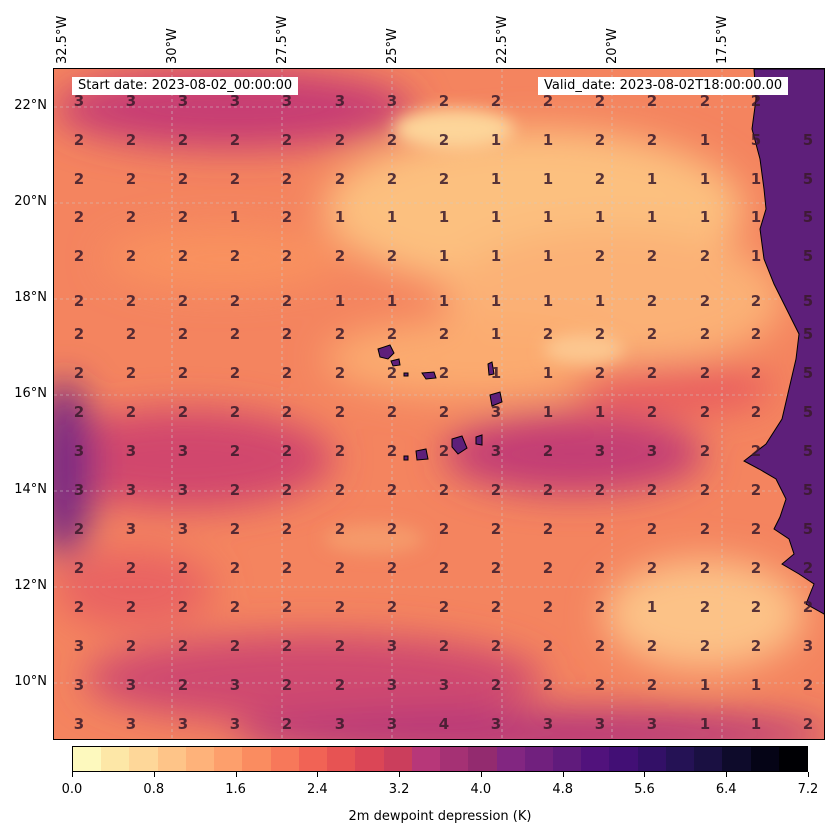  Describe the element at coordinates (62, 39) in the screenshot. I see `lon-label: 32.5°W` at that location.